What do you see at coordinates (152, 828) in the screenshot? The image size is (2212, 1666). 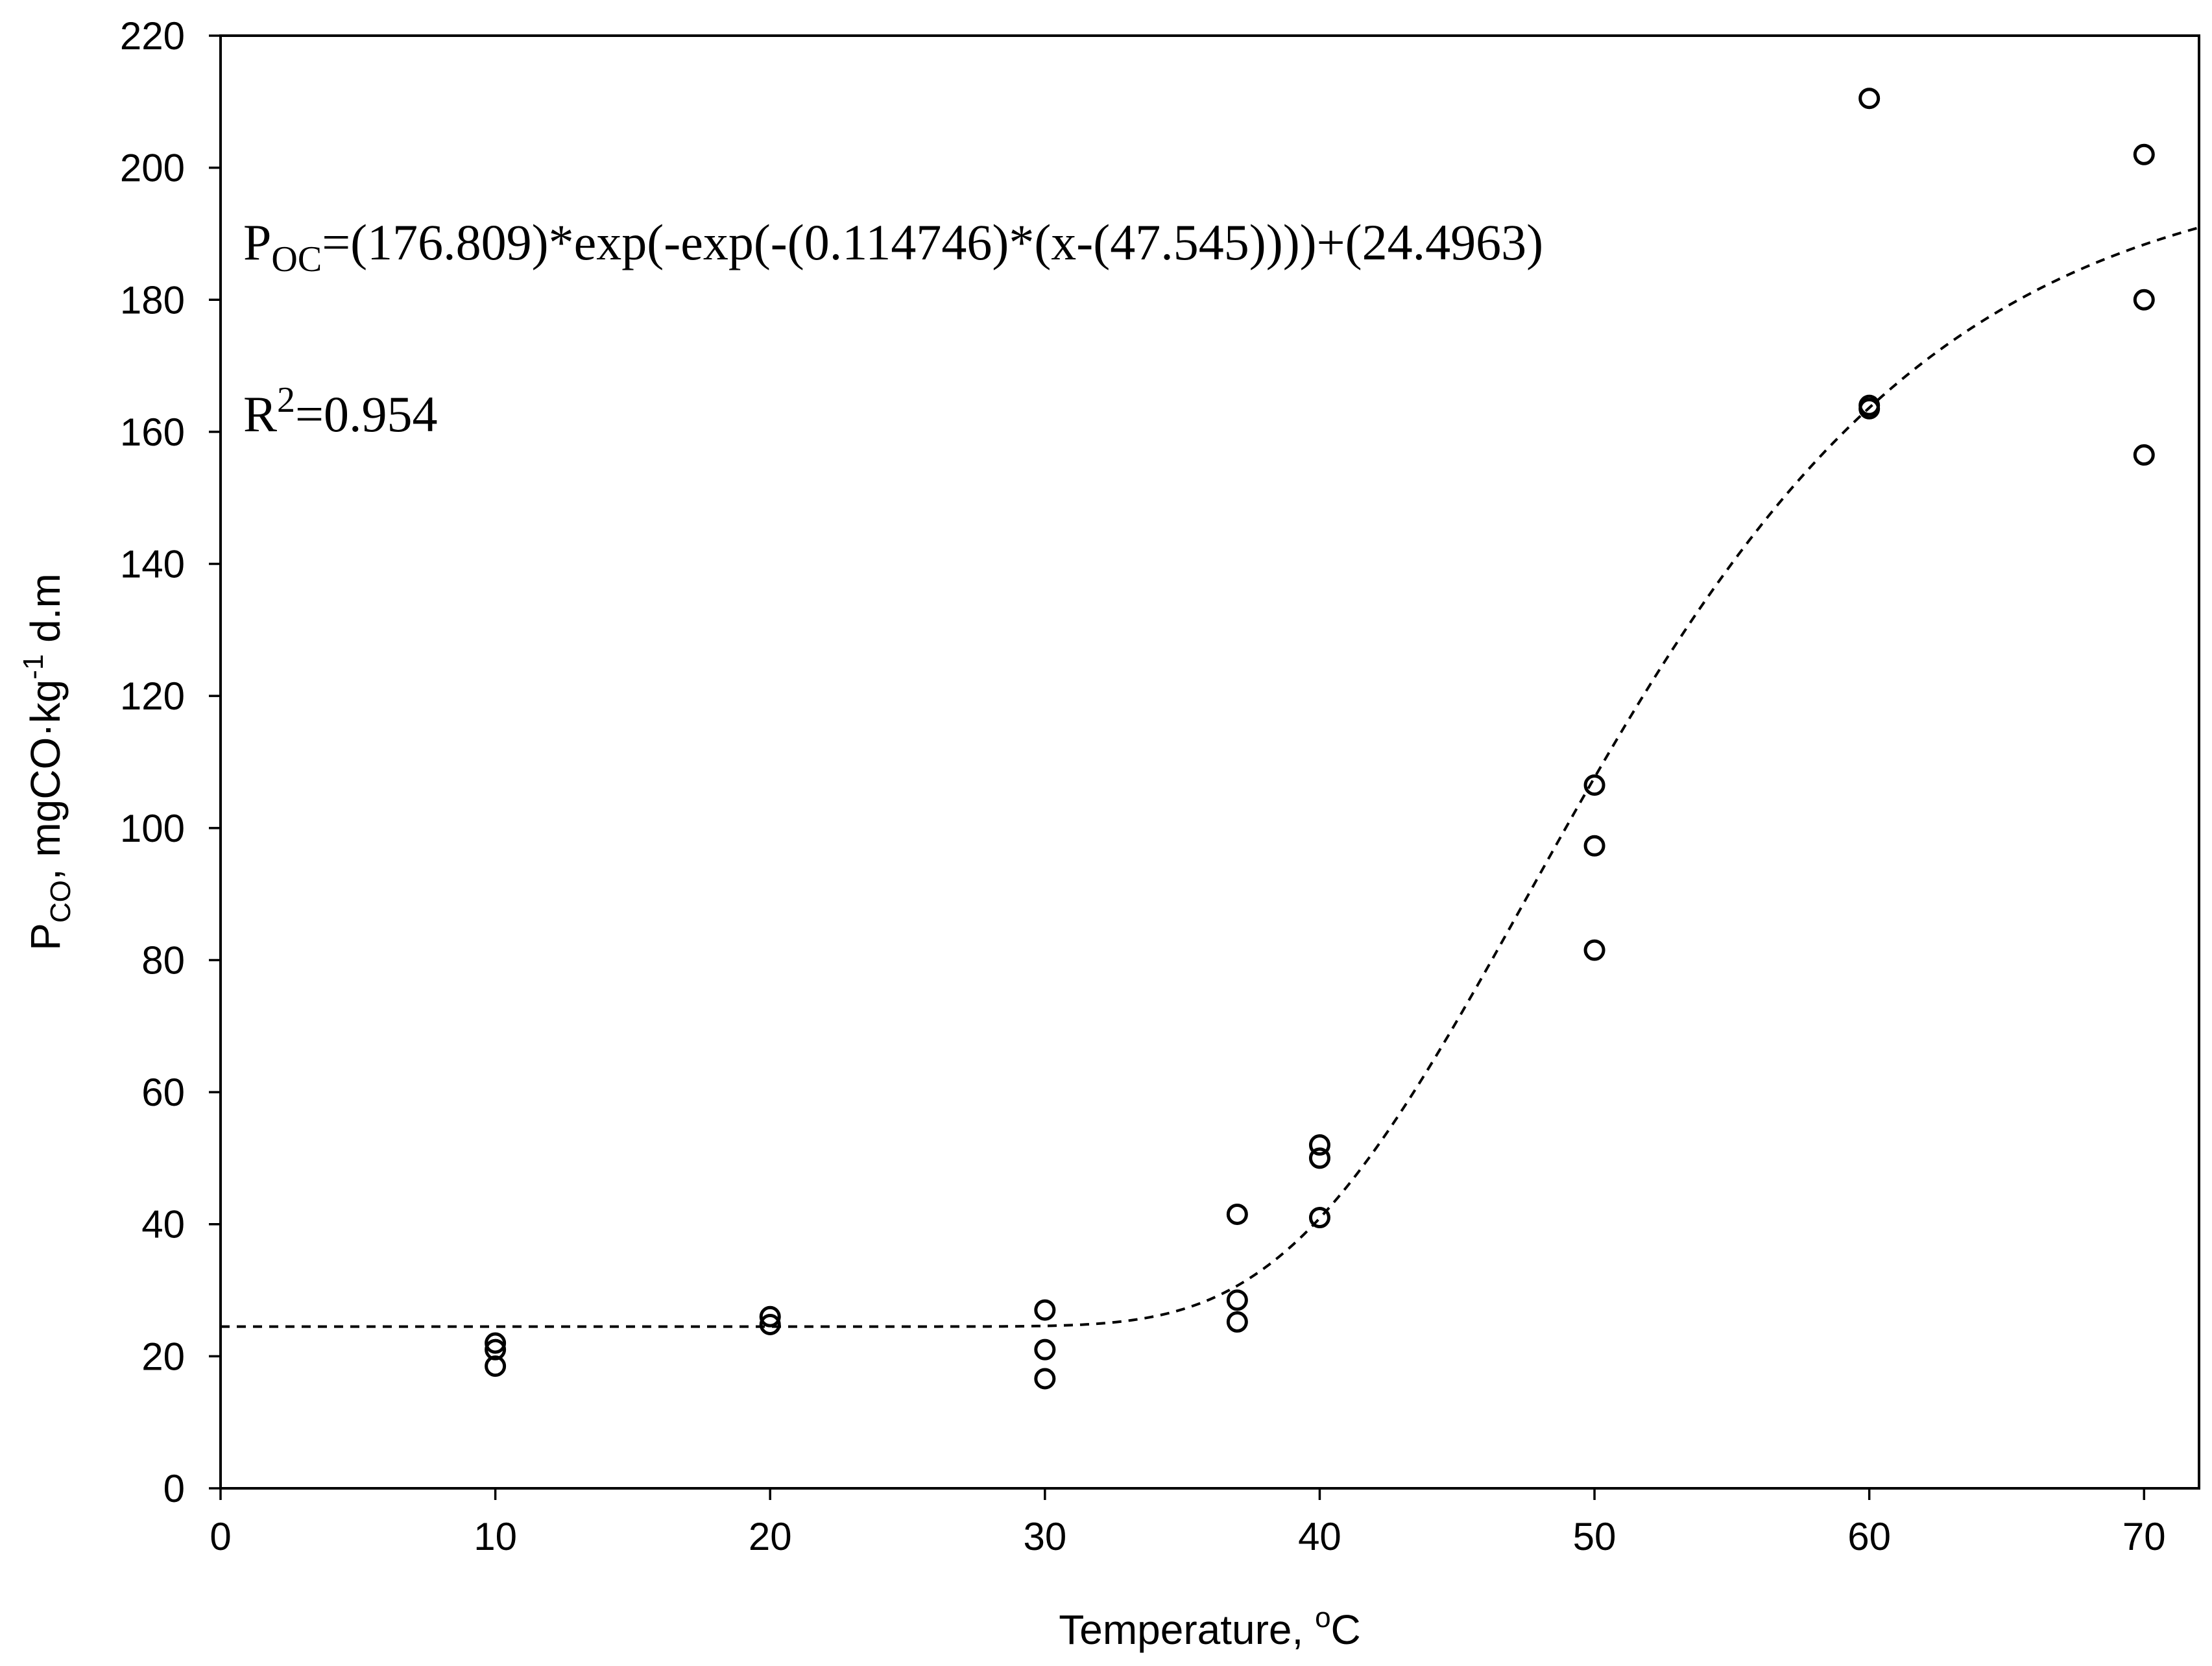 I see `y-tick-label: 100` at bounding box center [152, 828].